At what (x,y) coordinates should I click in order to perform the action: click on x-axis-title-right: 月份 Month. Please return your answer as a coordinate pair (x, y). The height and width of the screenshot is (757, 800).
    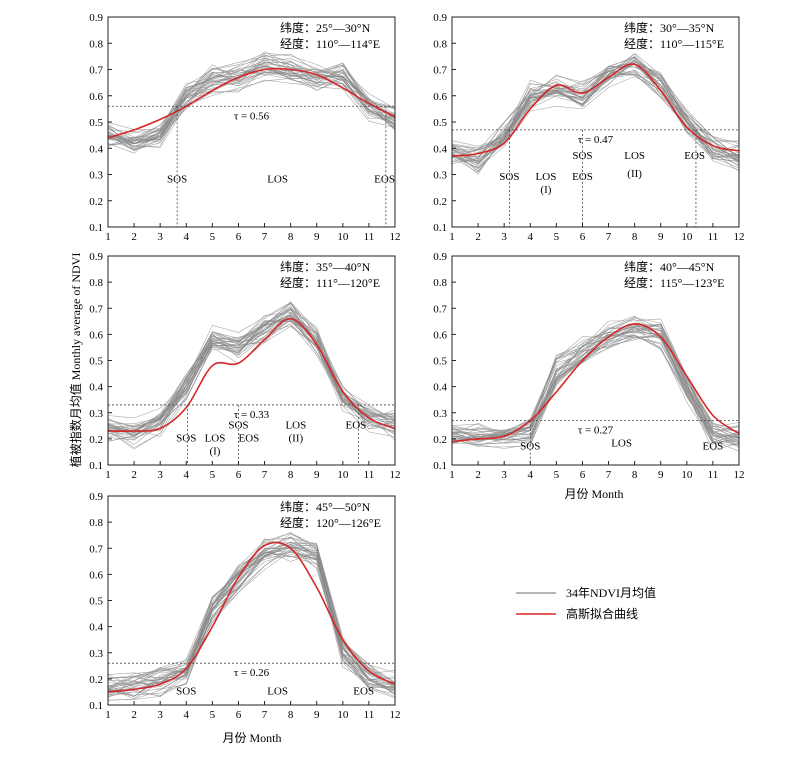
    Looking at the image, I should click on (593, 494).